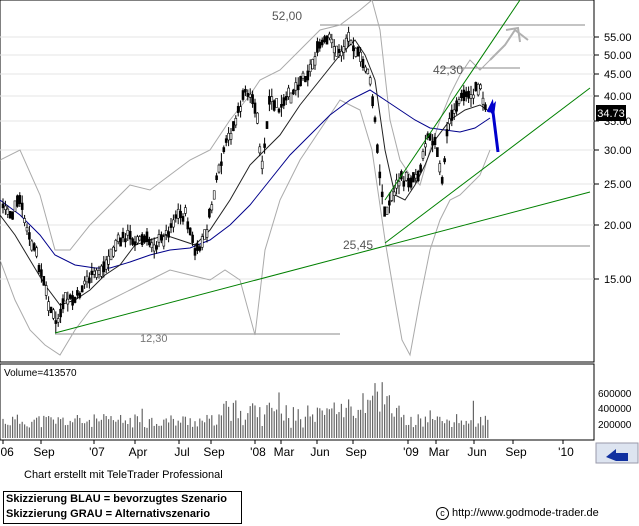 Image resolution: width=639 pixels, height=526 pixels. What do you see at coordinates (513, 34) in the screenshot?
I see `scenario-gray-arrowhead` at bounding box center [513, 34].